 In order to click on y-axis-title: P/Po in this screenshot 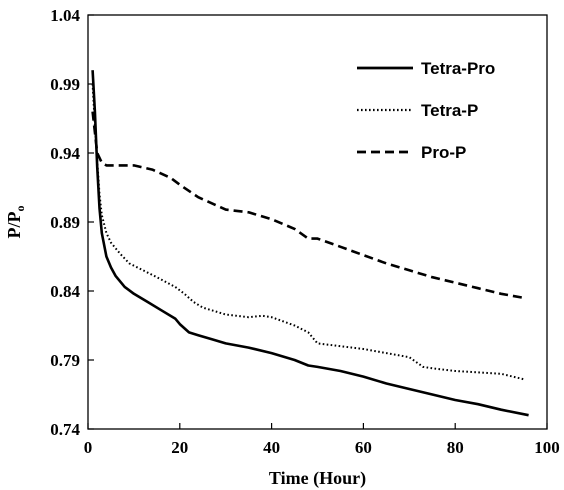, I will do `click(15, 222)`.